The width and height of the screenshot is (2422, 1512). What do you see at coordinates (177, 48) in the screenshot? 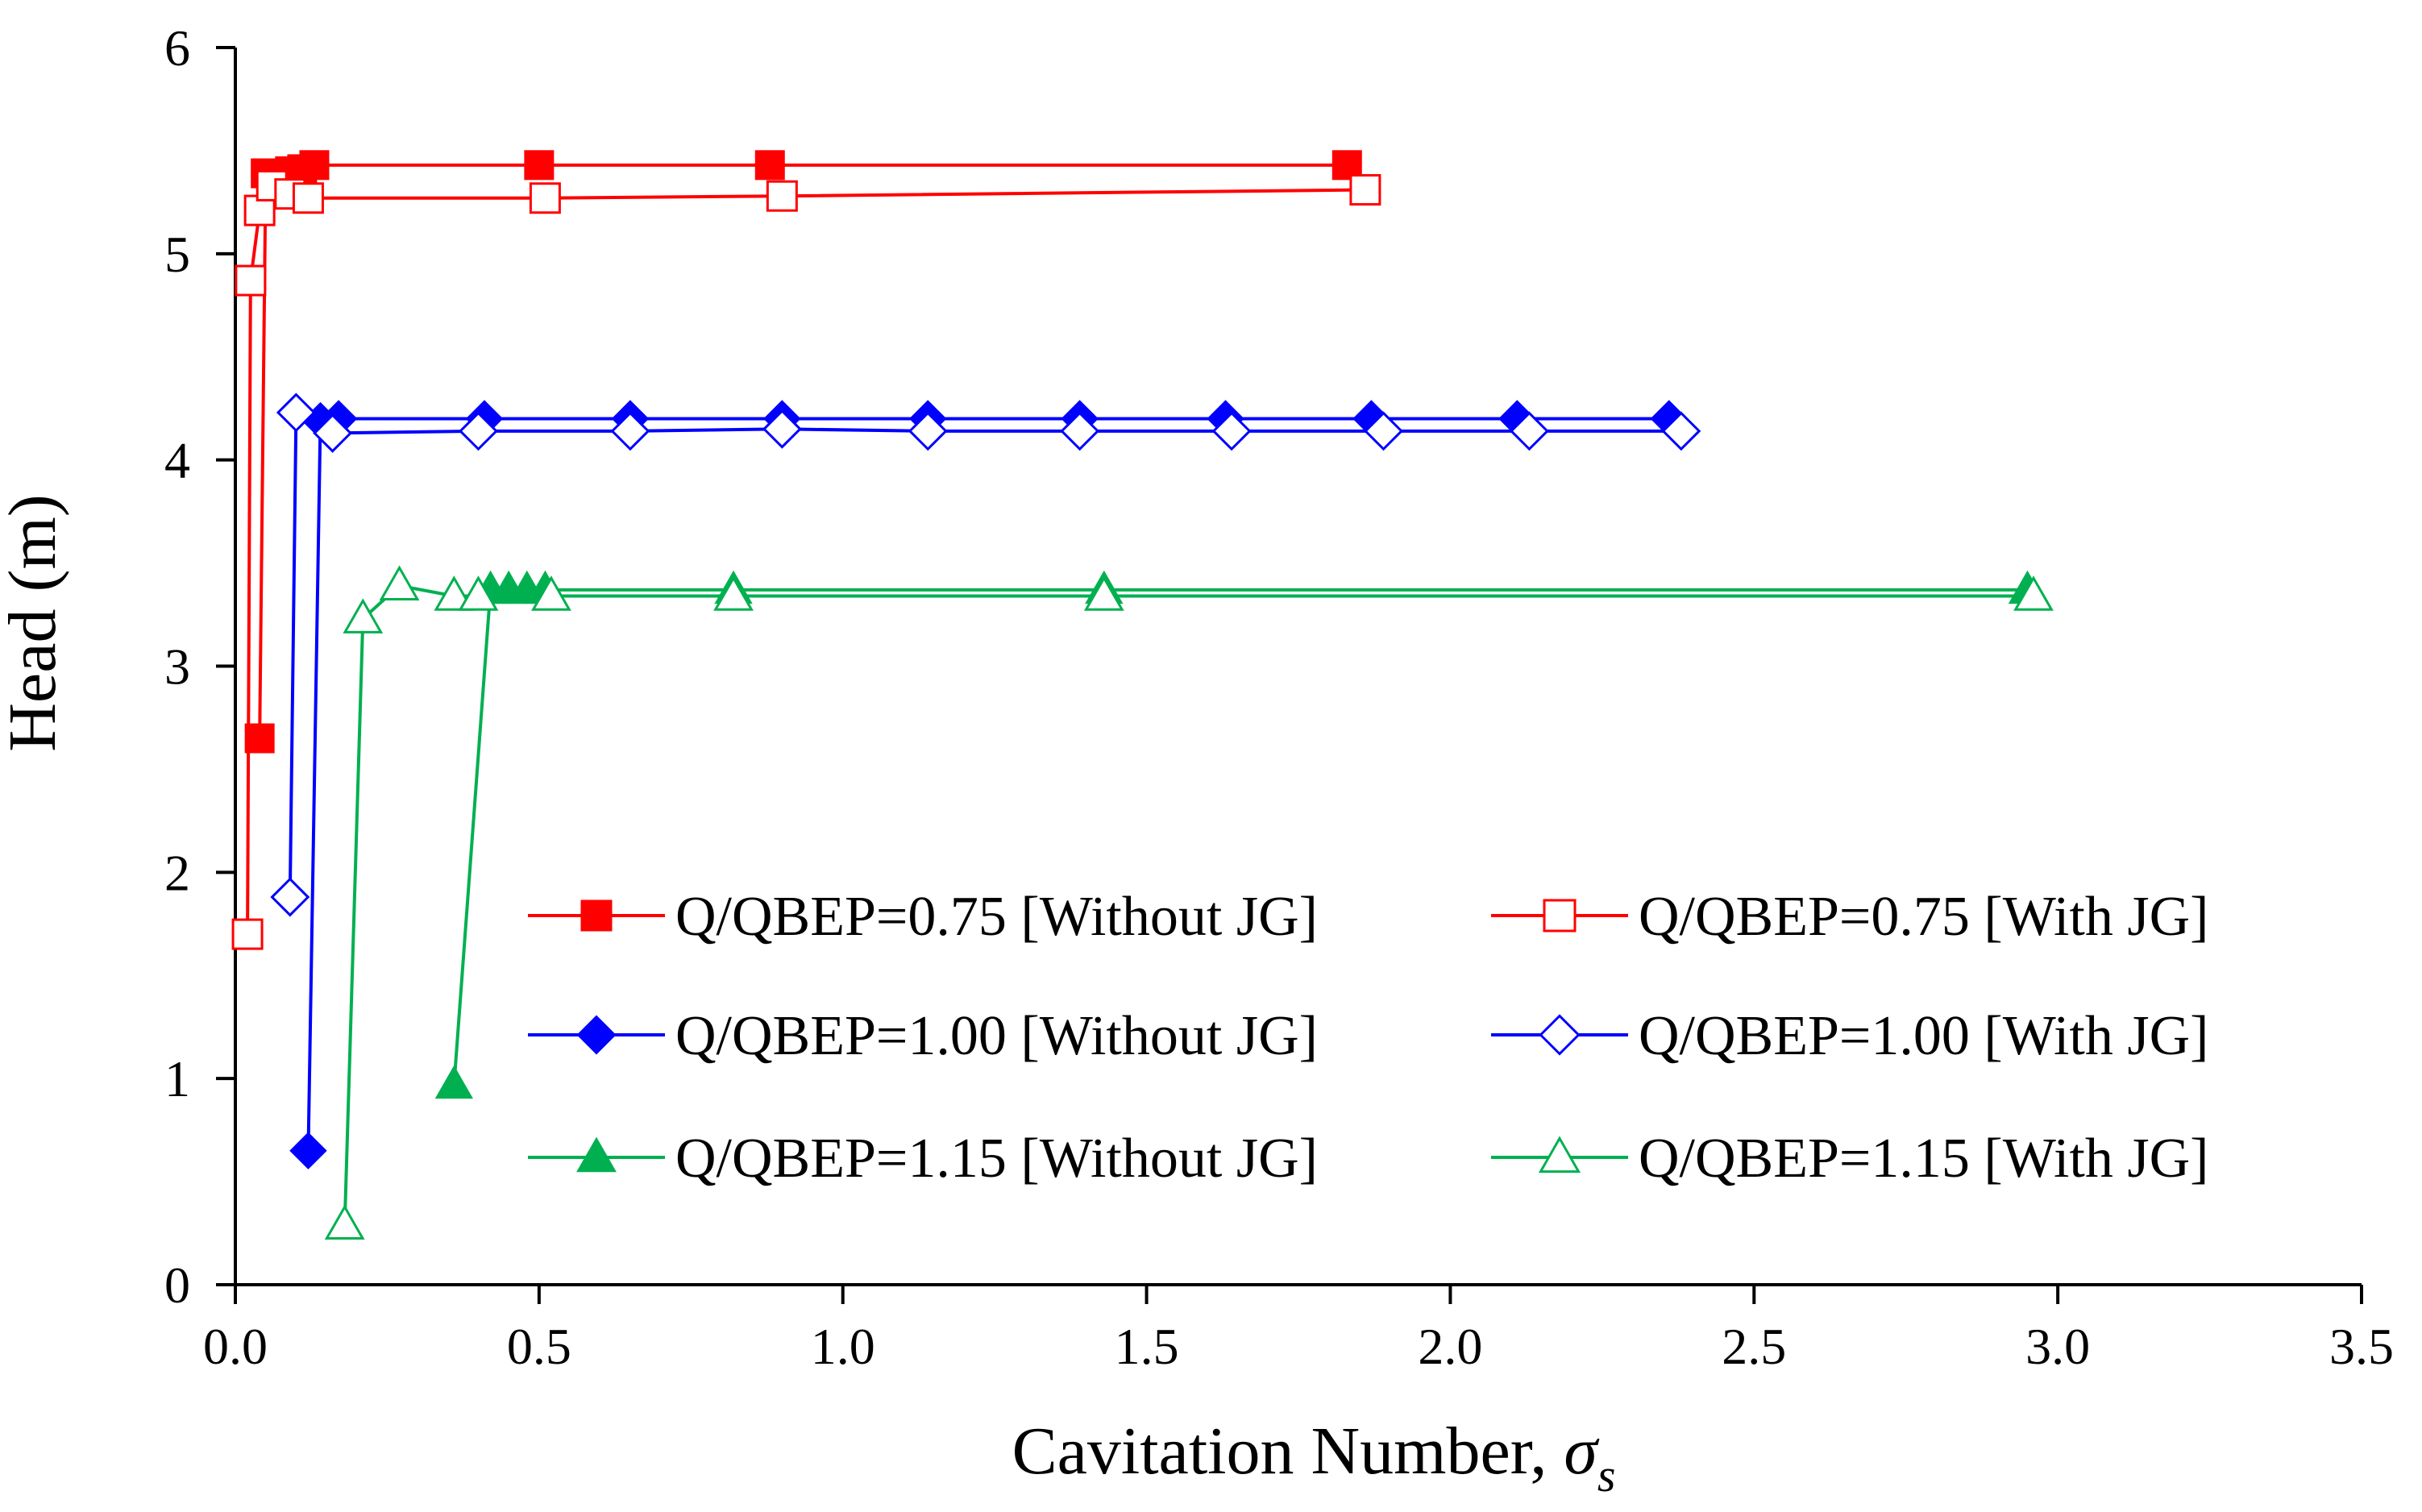
I see `y-tick-label: 6` at bounding box center [177, 48].